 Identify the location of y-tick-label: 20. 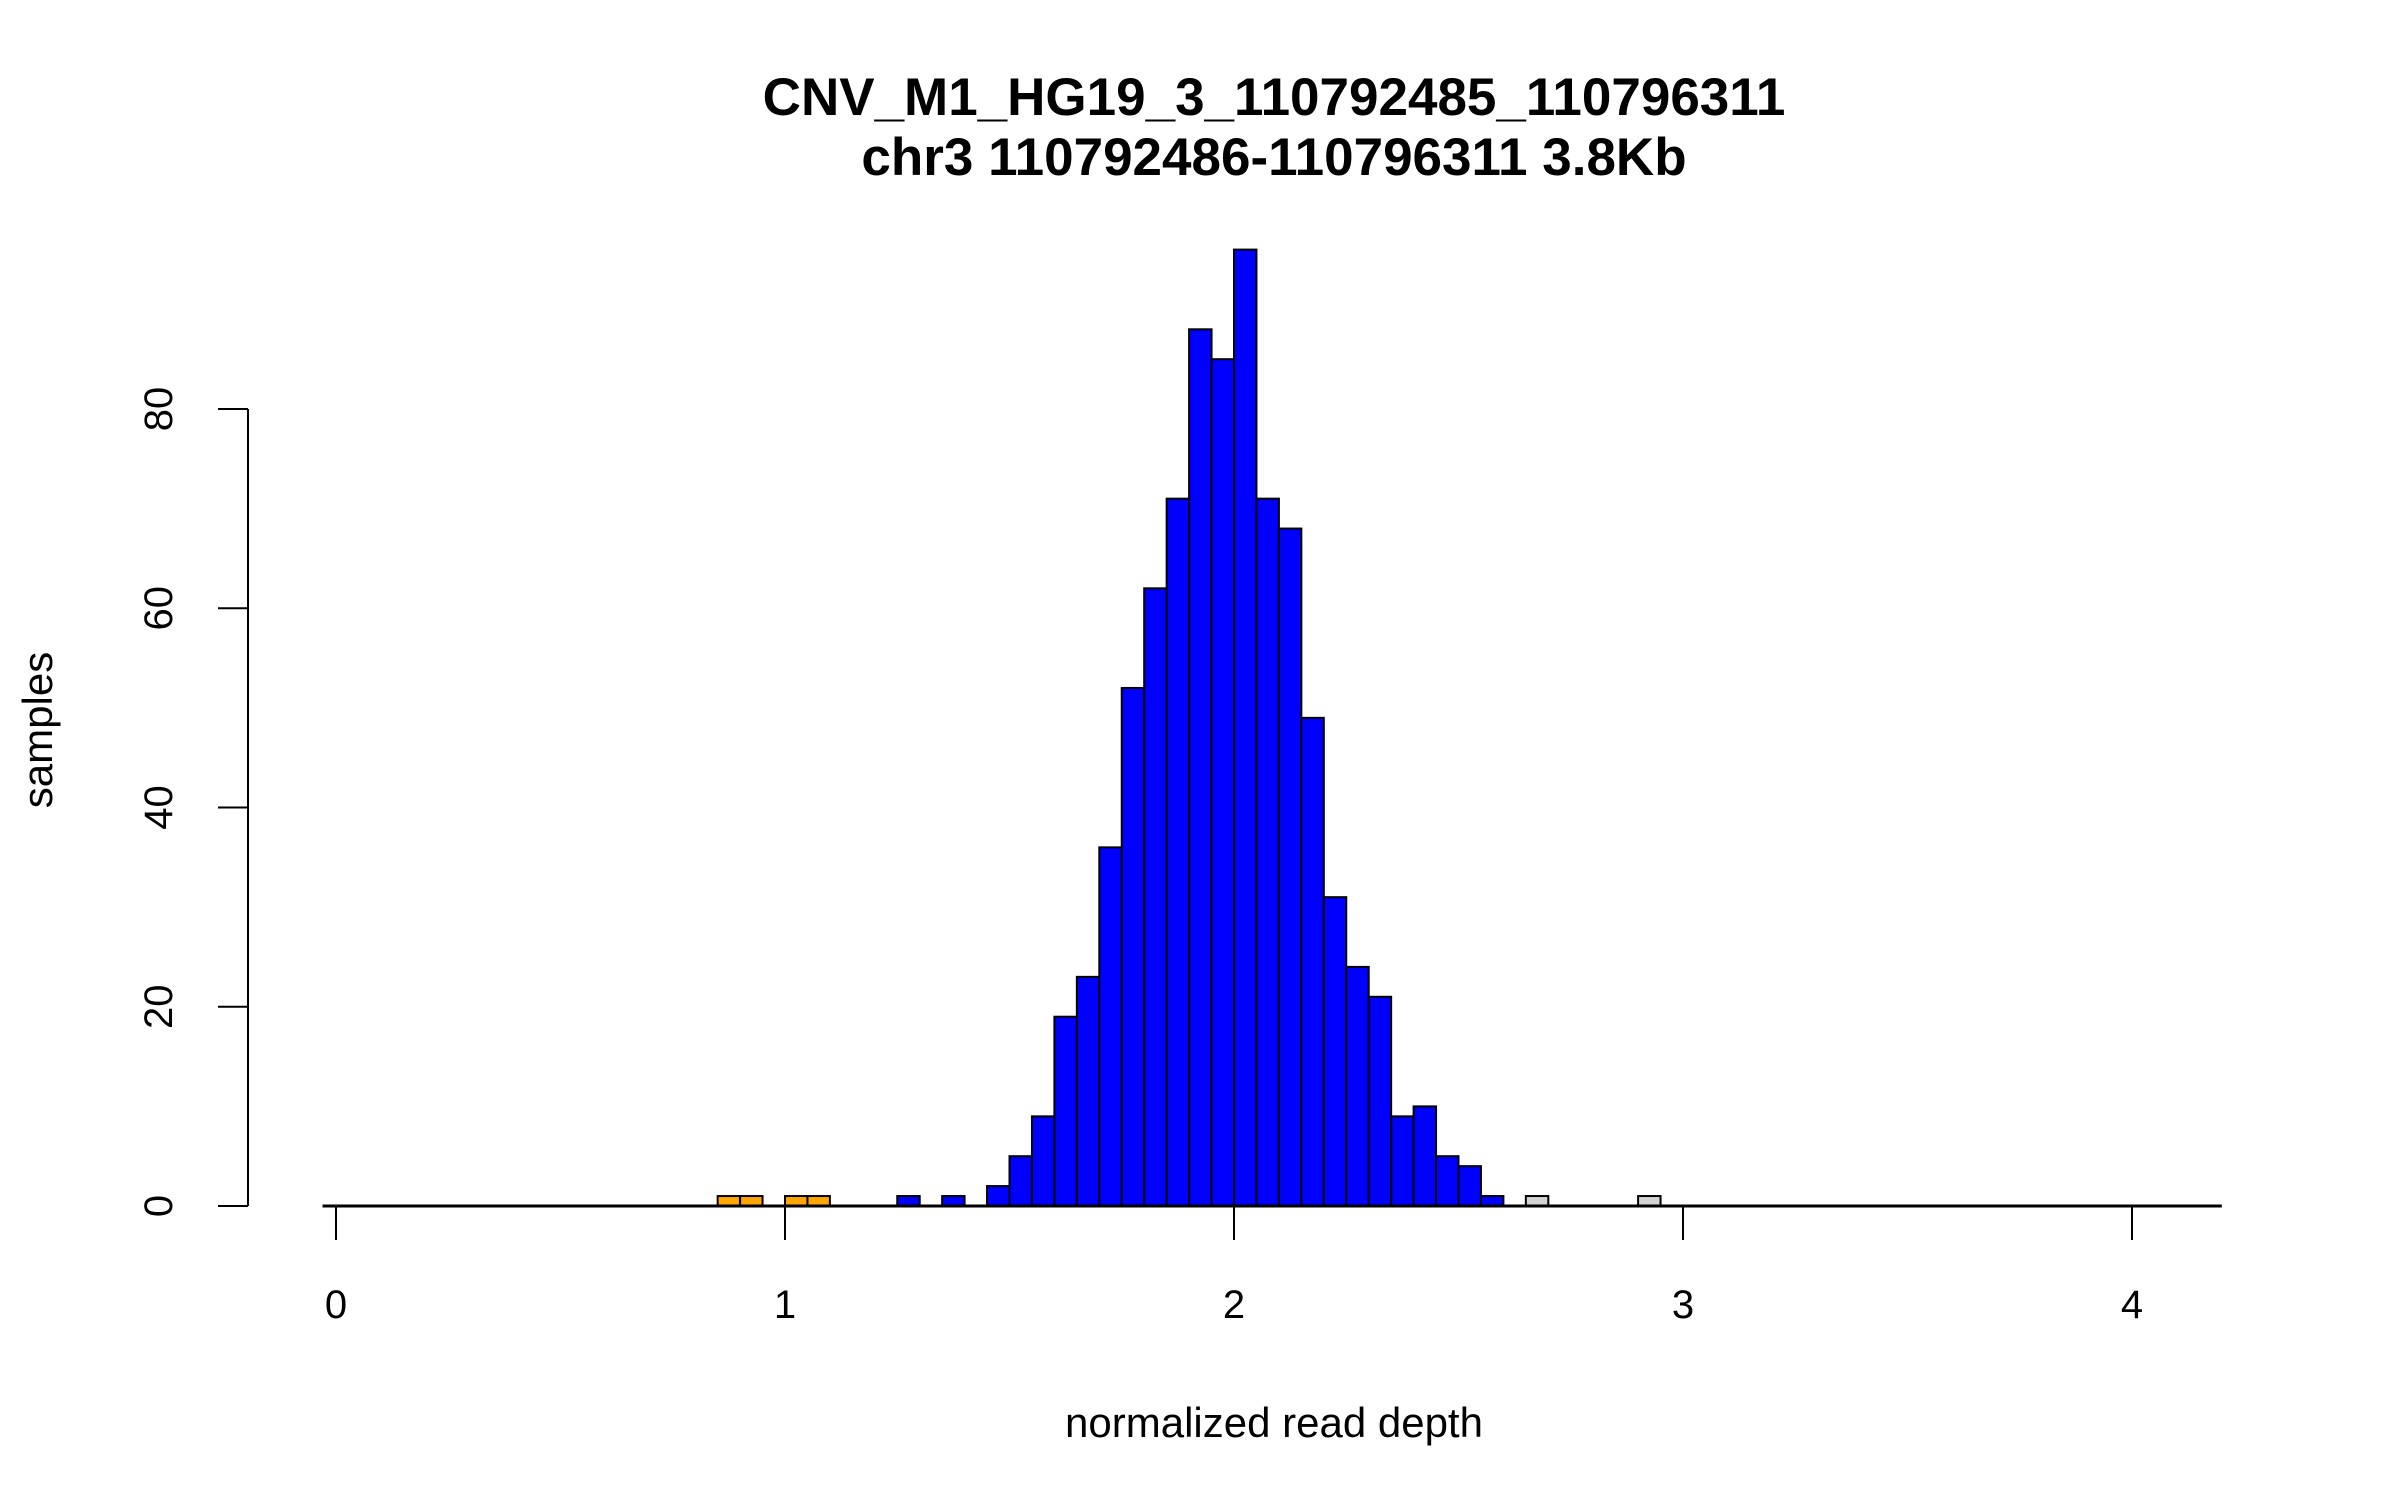
(159, 1007).